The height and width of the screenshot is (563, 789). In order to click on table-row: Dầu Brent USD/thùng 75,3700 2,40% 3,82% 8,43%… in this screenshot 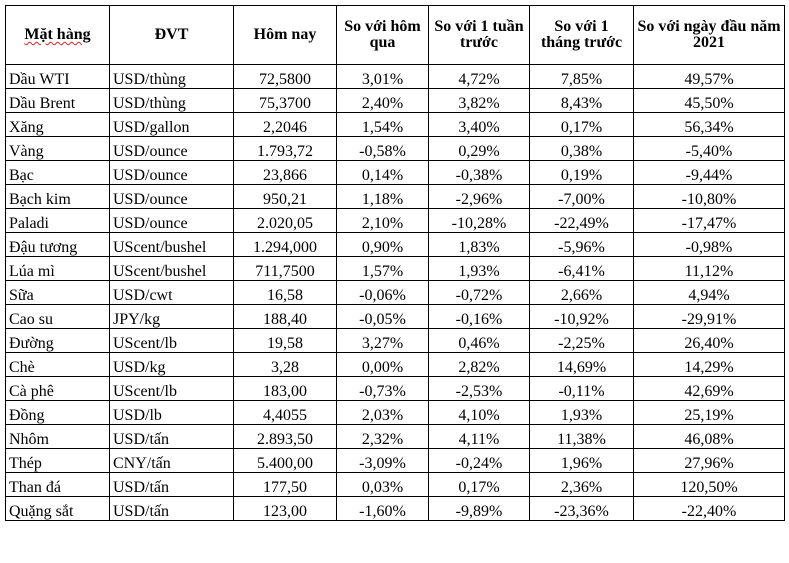, I will do `click(395, 100)`.